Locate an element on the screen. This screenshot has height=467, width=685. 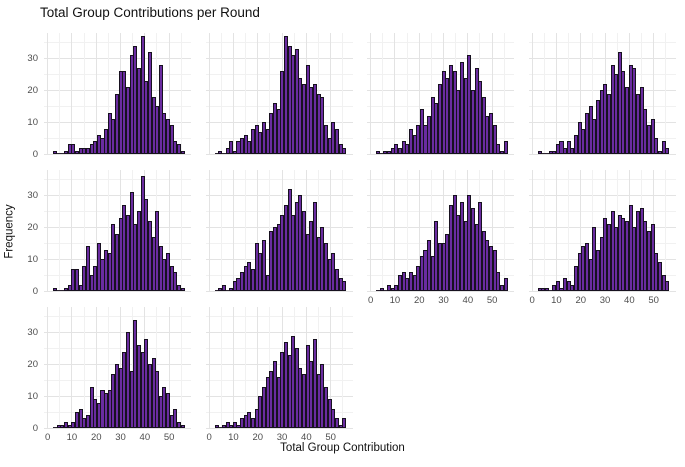
x-tick-label: 0 is located at coordinates (532, 300).